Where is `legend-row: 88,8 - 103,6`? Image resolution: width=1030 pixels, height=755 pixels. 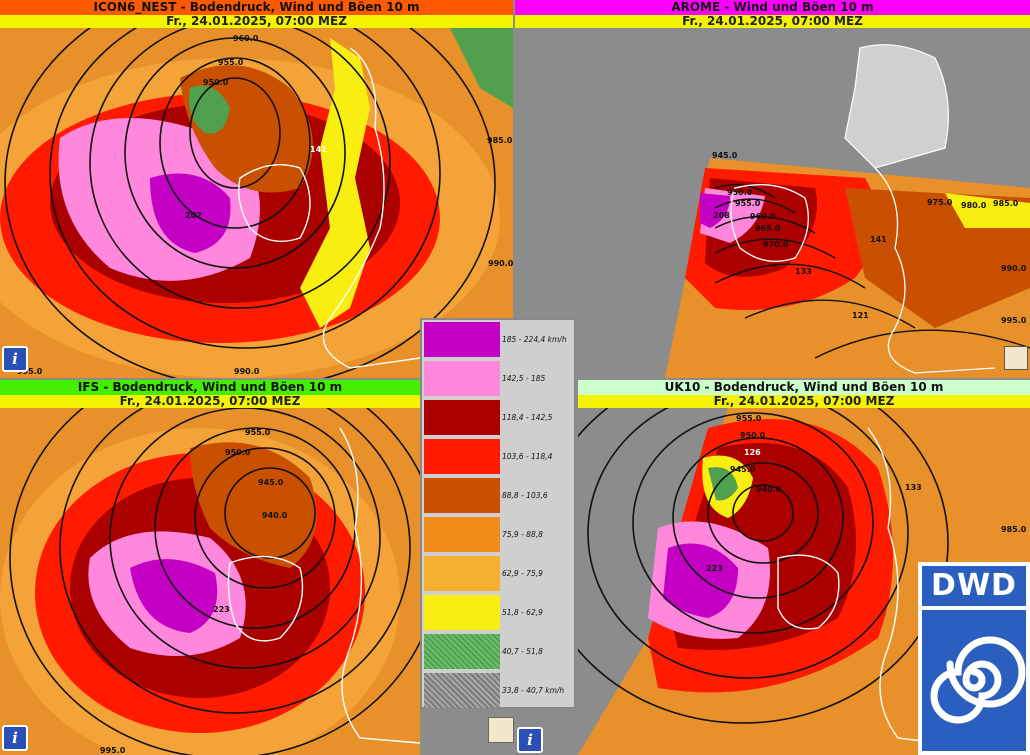 legend-row: 88,8 - 103,6 is located at coordinates (498, 494).